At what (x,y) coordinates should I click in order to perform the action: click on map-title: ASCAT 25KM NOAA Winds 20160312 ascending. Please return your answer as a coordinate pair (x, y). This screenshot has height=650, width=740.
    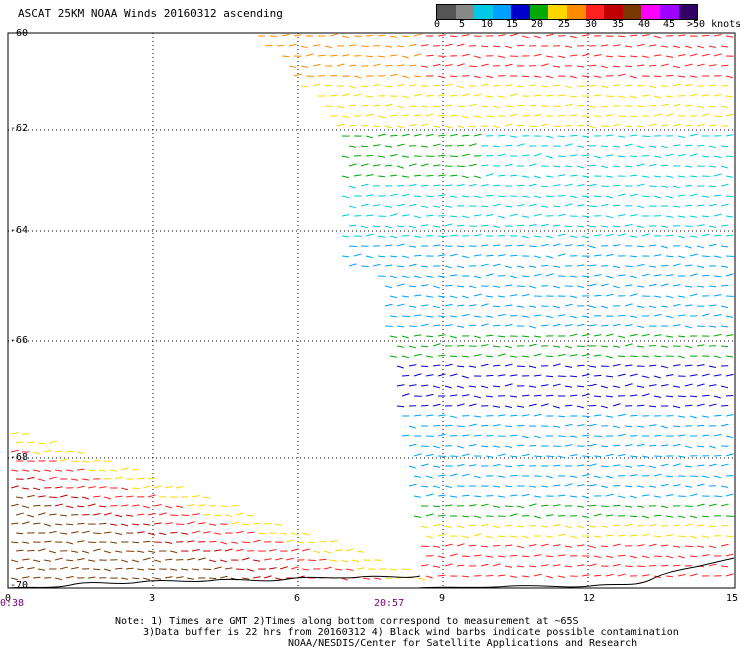
    Looking at the image, I should click on (150, 13).